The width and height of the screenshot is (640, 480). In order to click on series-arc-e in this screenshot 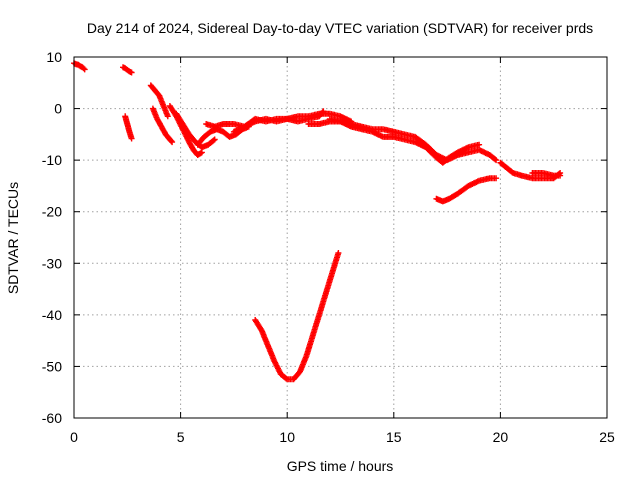, I will do `click(162, 125)`.